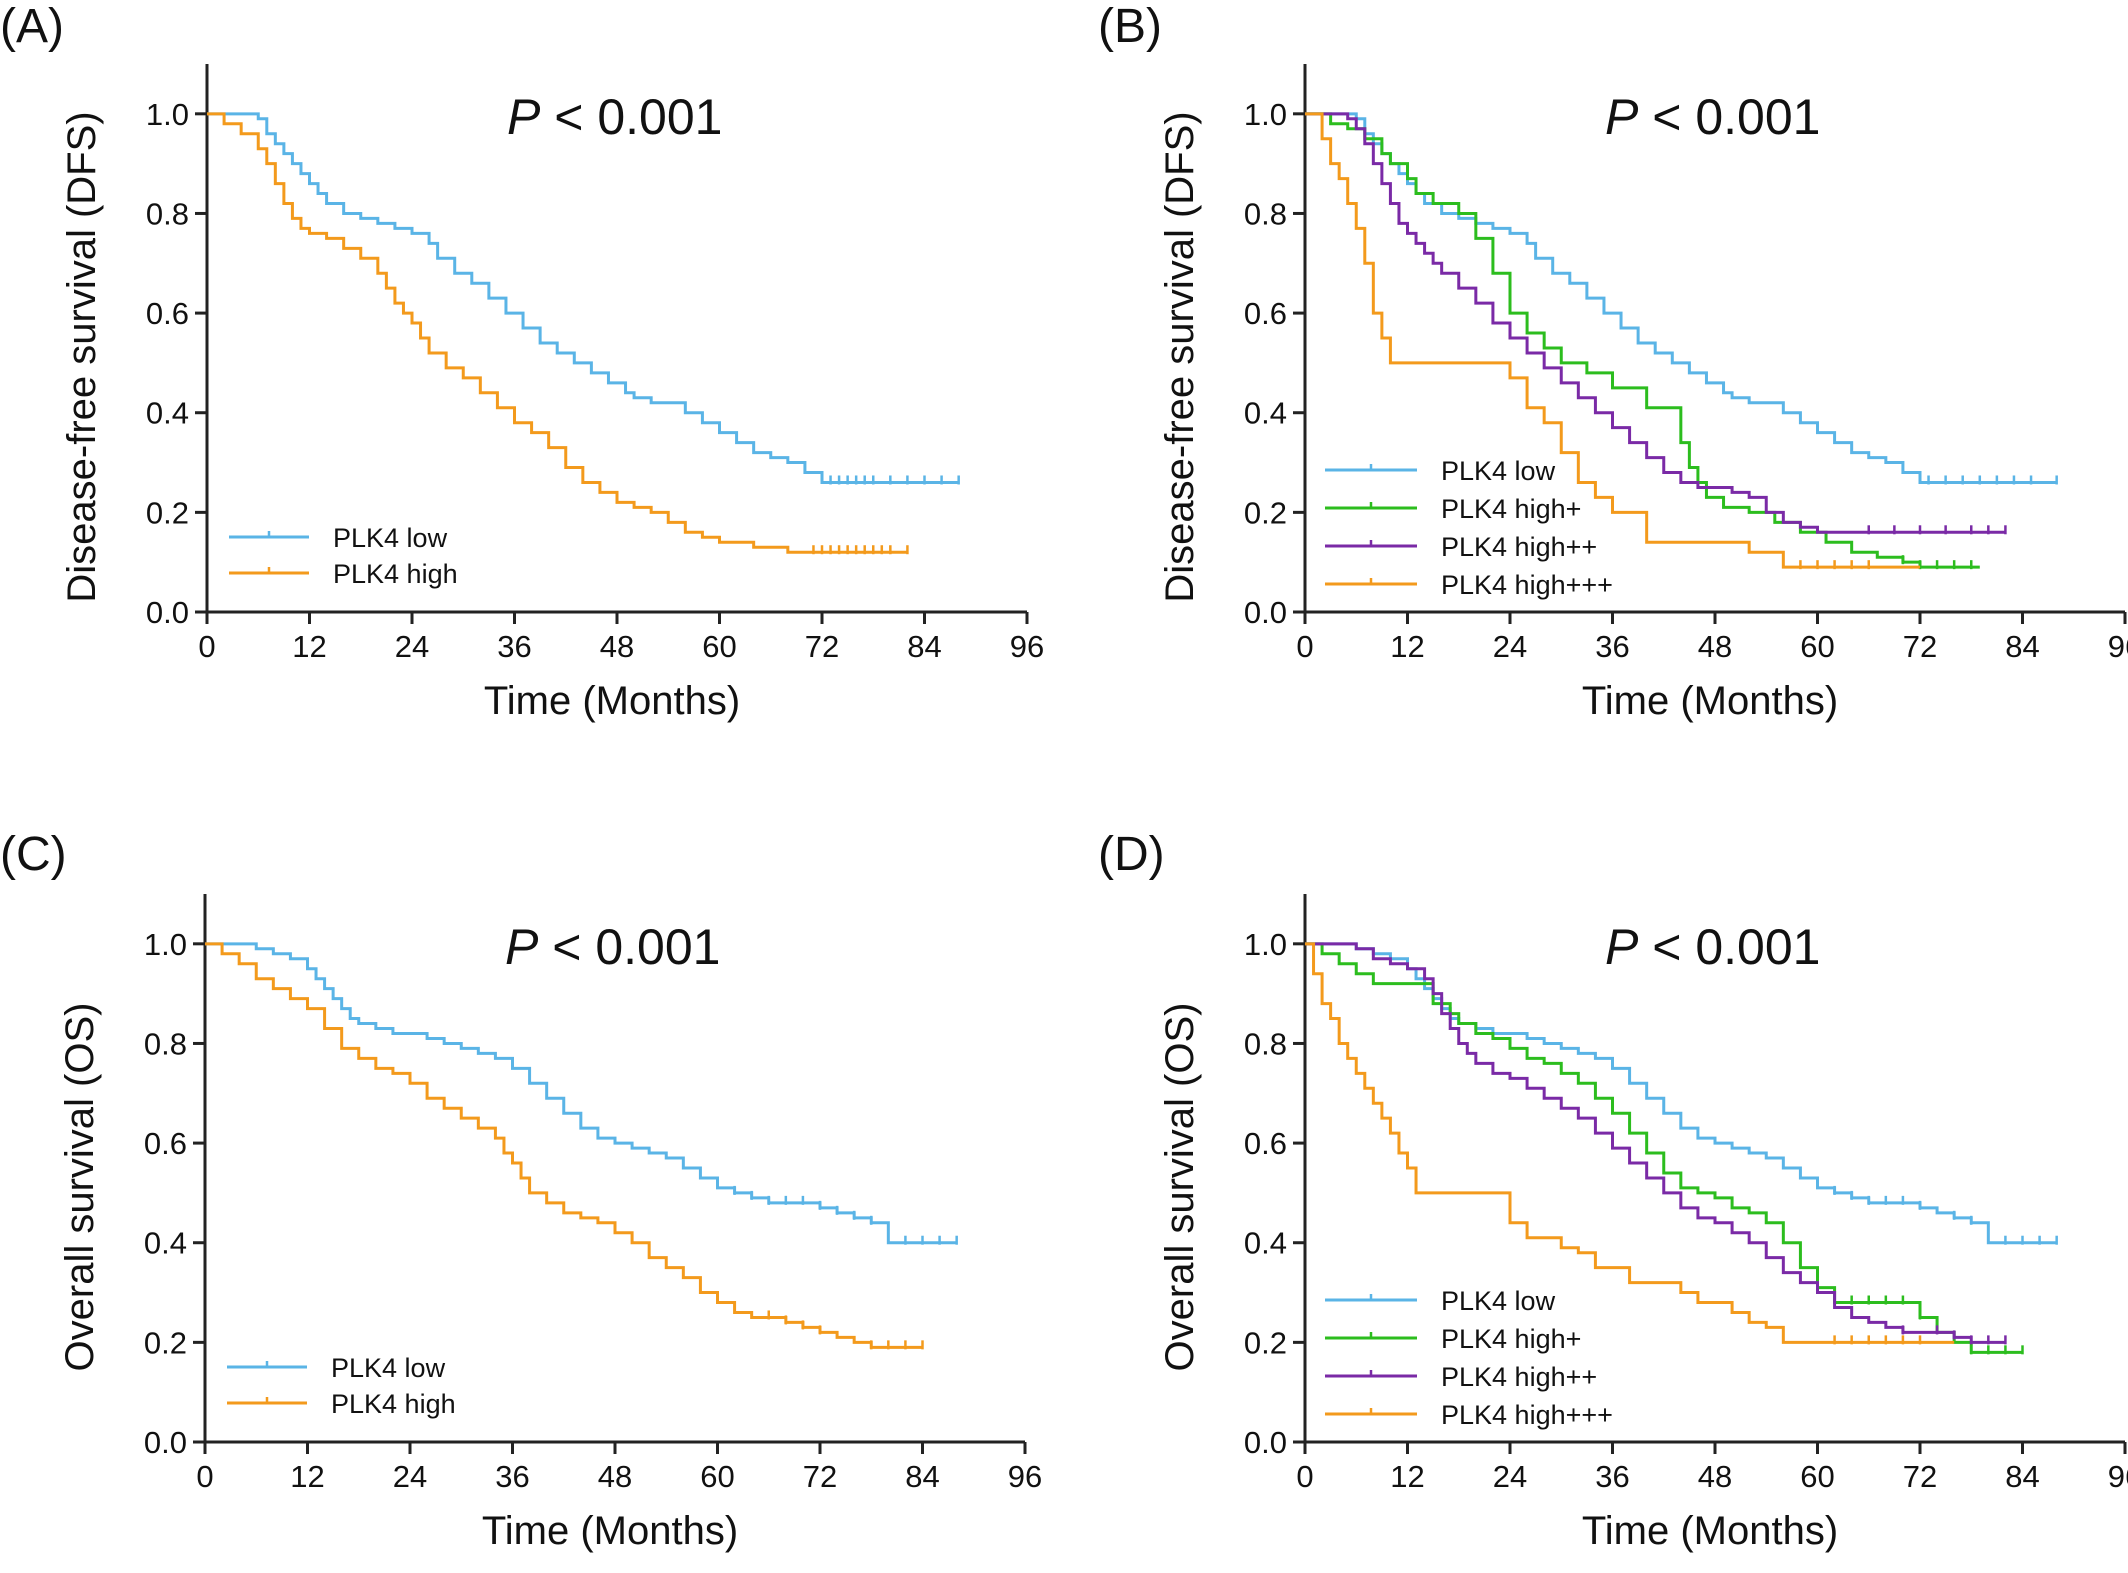 Image resolution: width=2128 pixels, height=1573 pixels. I want to click on panel-label: (C), so click(33, 854).